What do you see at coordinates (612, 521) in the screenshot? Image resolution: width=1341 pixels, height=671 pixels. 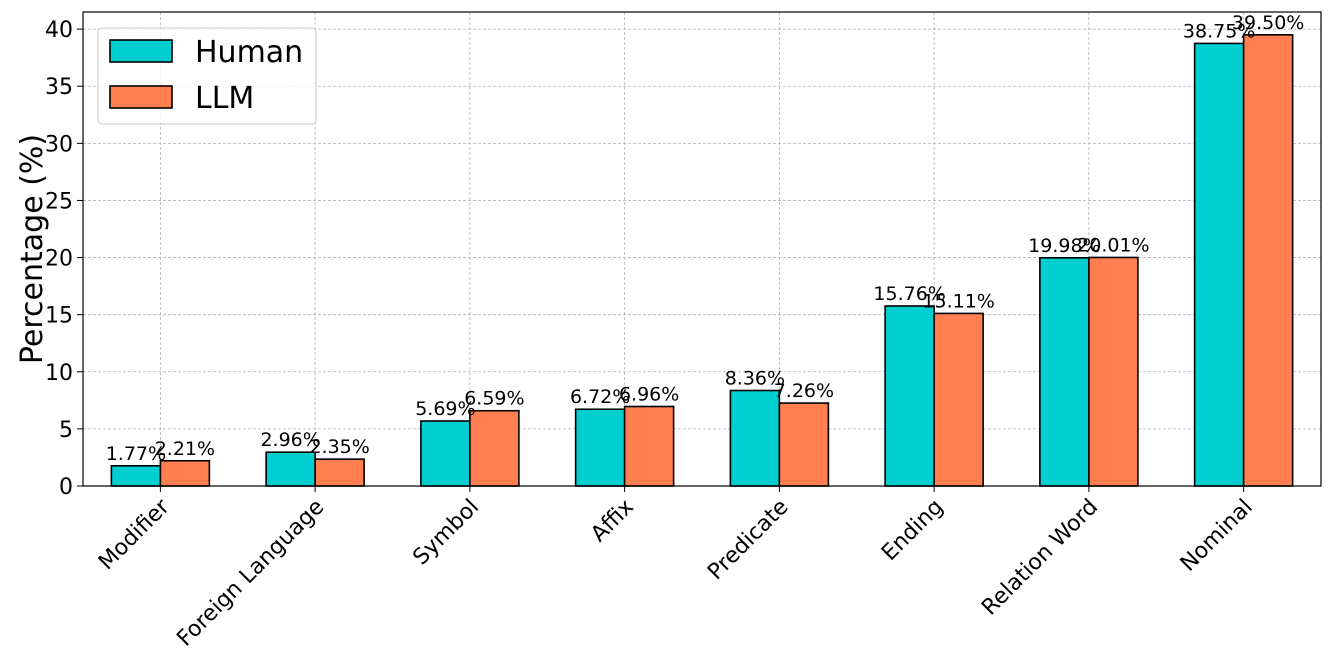 I see `x-tick-label: Affix` at bounding box center [612, 521].